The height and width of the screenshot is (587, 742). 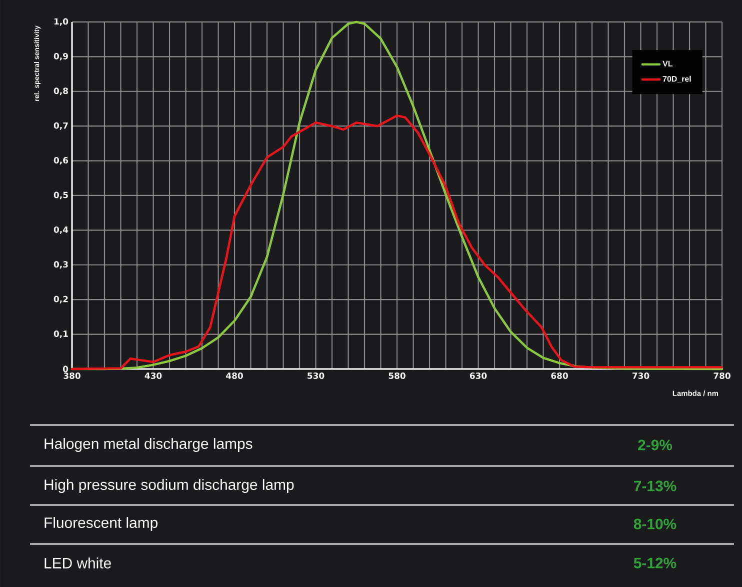 What do you see at coordinates (148, 445) in the screenshot?
I see `text: Halogen metal discharge lamps` at bounding box center [148, 445].